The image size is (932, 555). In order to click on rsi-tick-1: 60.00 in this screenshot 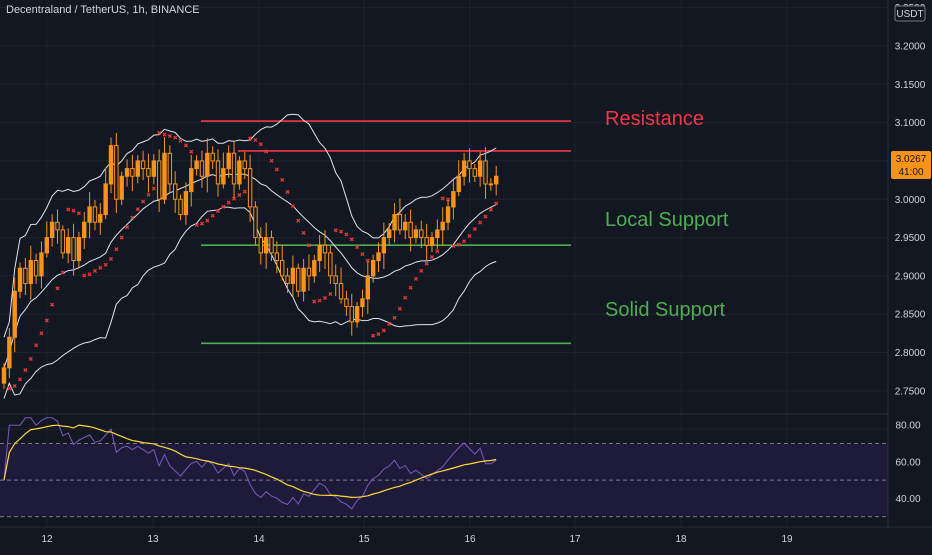, I will do `click(907, 462)`.